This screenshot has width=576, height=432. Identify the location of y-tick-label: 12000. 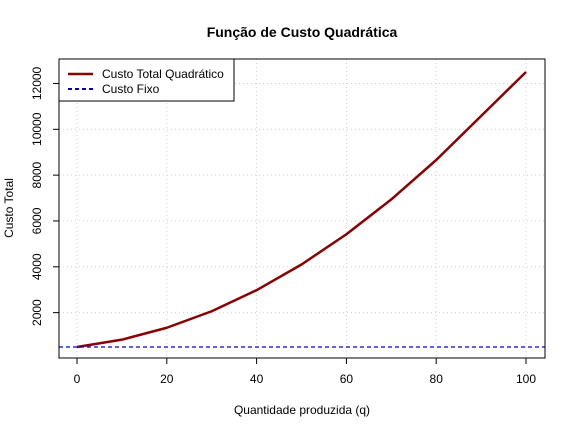
(37, 83).